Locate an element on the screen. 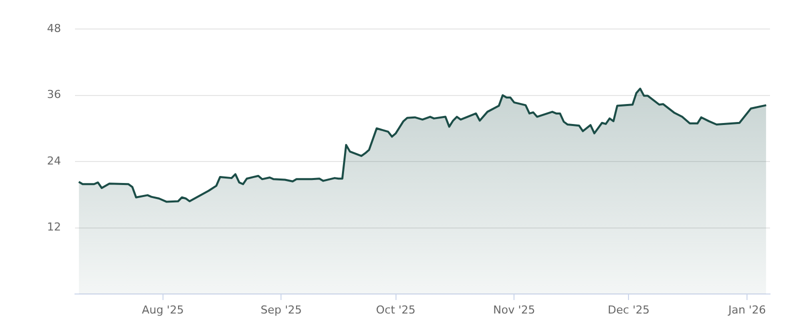  x-tick-label: Aug '25 is located at coordinates (163, 309).